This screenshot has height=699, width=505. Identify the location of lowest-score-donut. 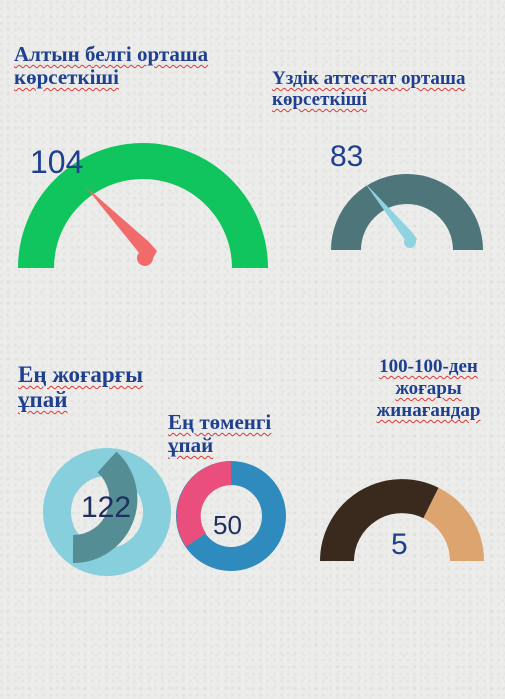
(231, 516).